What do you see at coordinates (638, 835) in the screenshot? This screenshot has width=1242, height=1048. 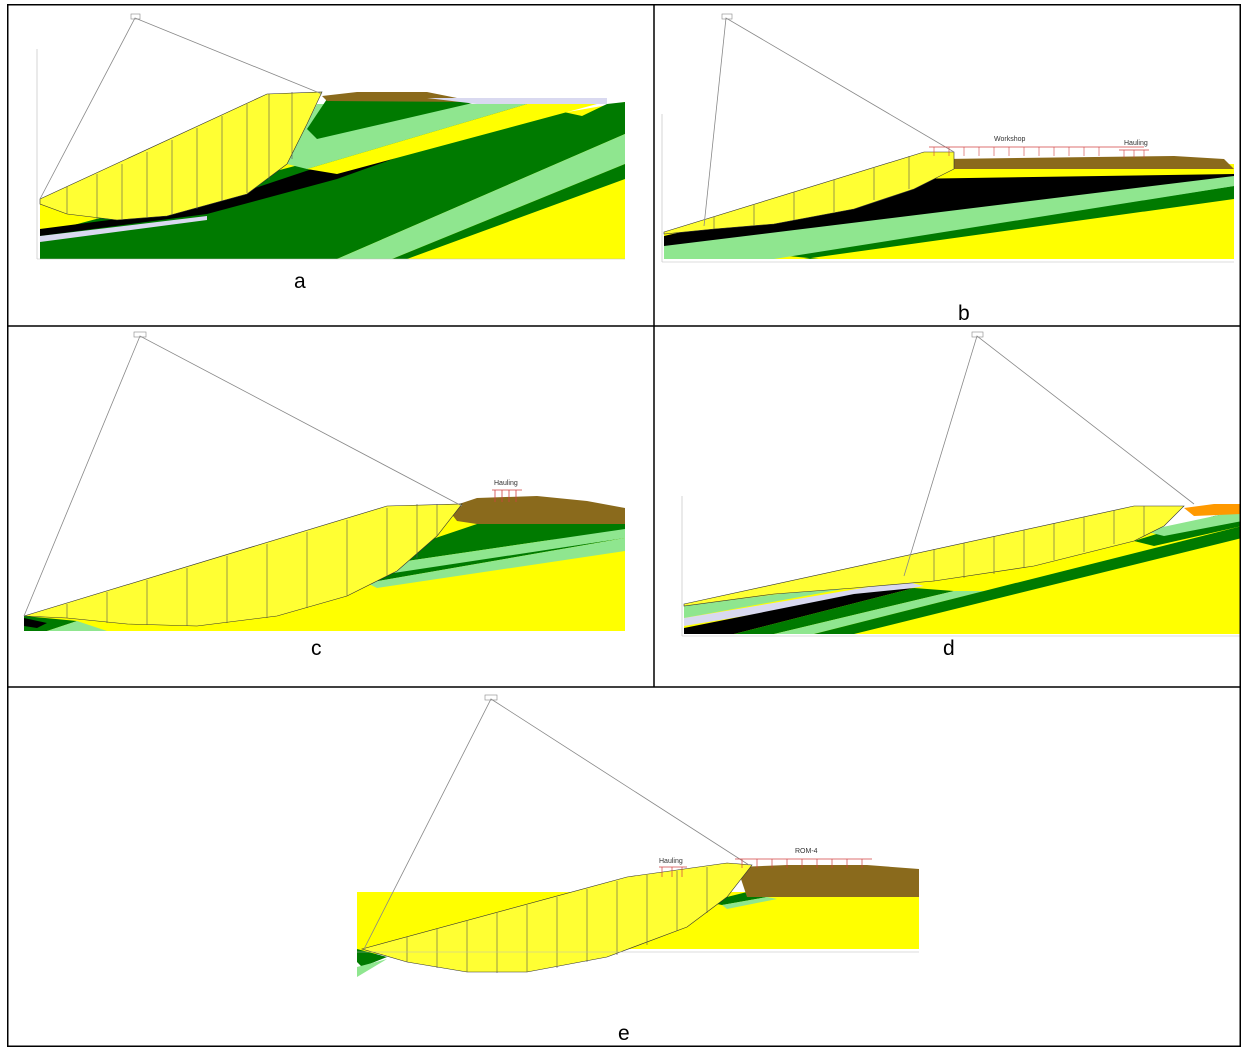 I see `panel-e: Hauling ROM-4` at bounding box center [638, 835].